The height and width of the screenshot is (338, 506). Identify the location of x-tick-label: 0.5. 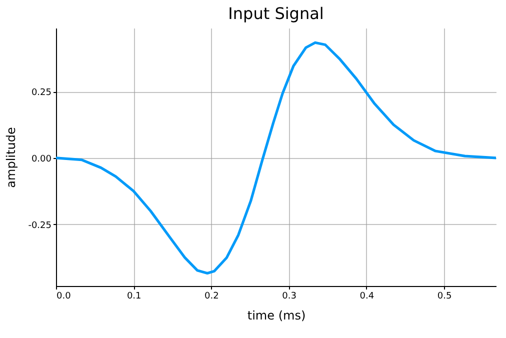
(444, 297).